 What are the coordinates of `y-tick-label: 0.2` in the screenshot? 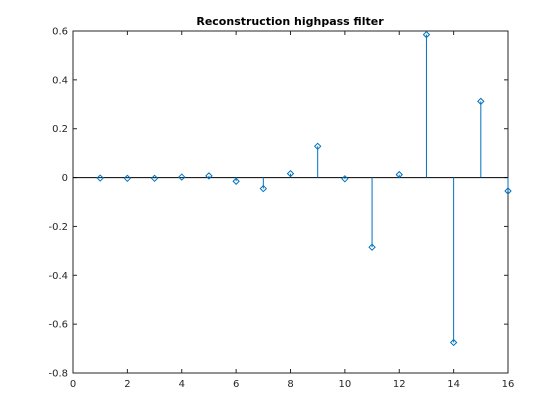 It's located at (60, 129).